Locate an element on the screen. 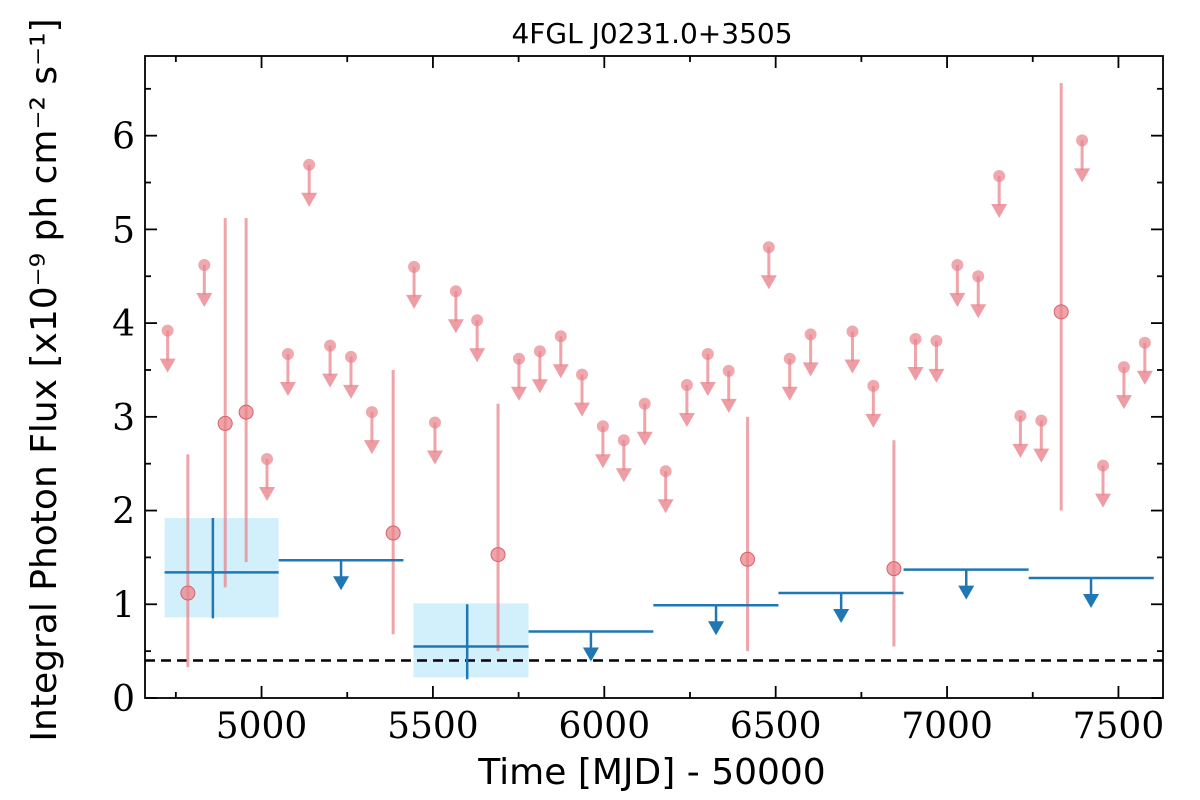 The width and height of the screenshot is (1200, 800). y-tick-labels: 0 1 2 3 4 5 6 is located at coordinates (123, 418).